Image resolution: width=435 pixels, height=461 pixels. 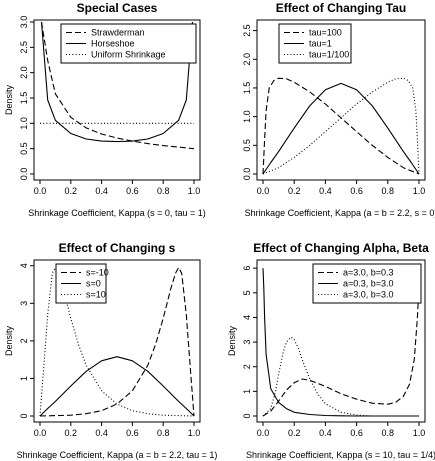 What do you see at coordinates (325, 33) in the screenshot?
I see `legend-label: tau=100` at bounding box center [325, 33].